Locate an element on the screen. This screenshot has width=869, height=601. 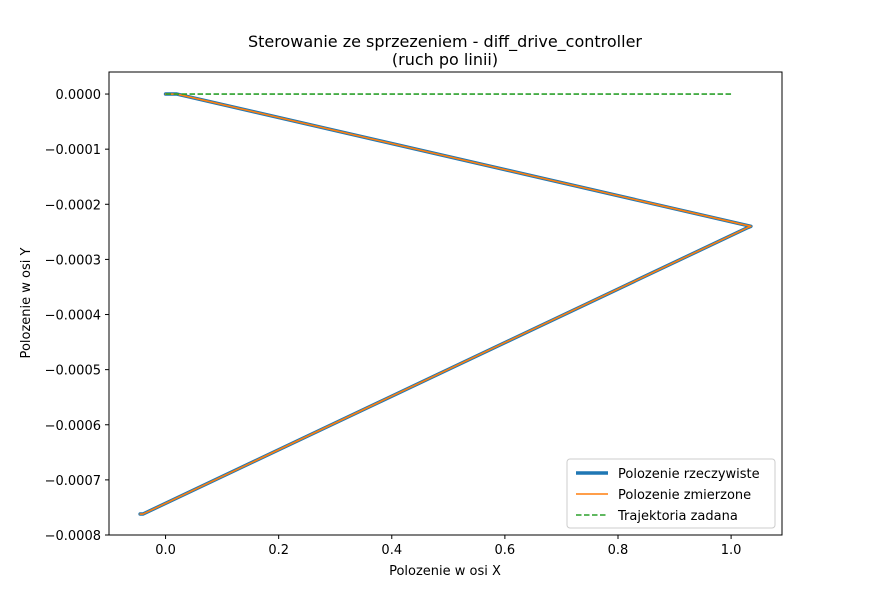
y-tick-label: −0.0001 is located at coordinates (73, 150).